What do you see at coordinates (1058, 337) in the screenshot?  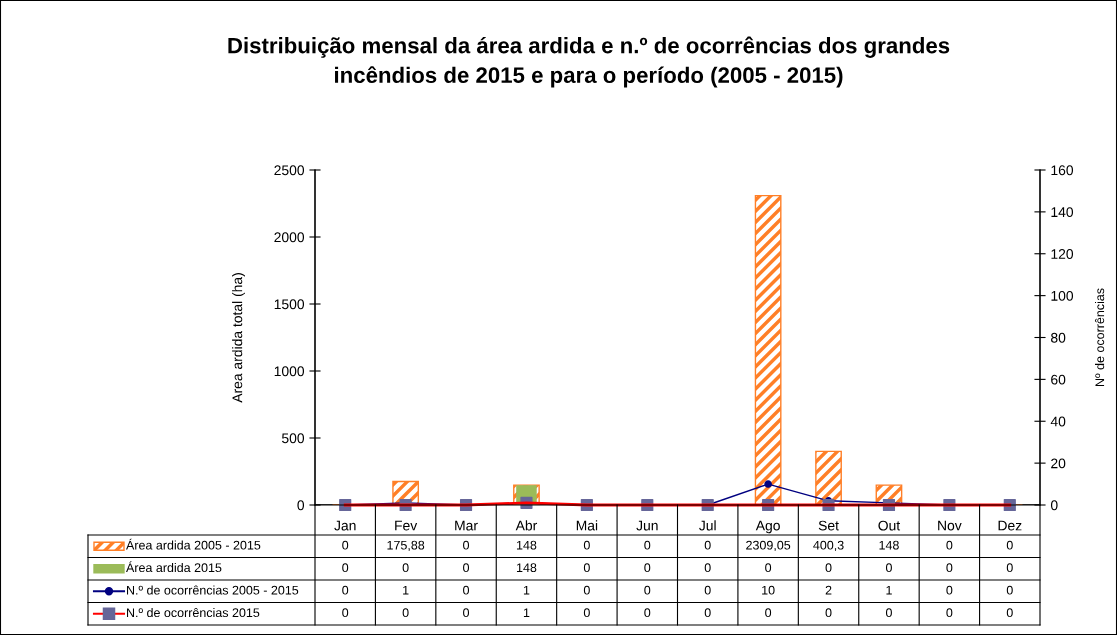 I see `y2-tick-label: 80` at bounding box center [1058, 337].